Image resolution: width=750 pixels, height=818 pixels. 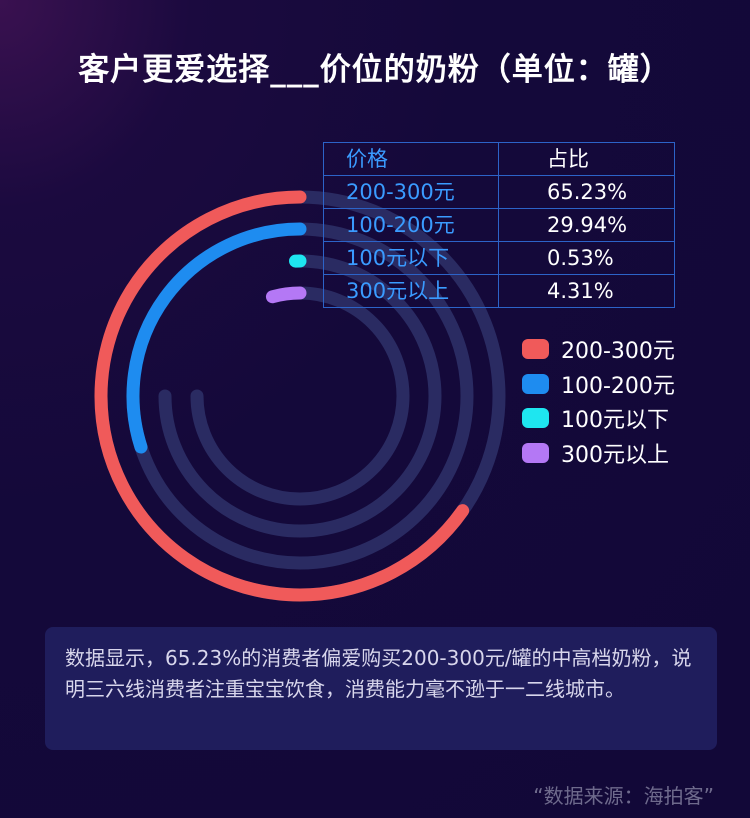 What do you see at coordinates (411, 258) in the screenshot?
I see `table-cell-price: 100元以下` at bounding box center [411, 258].